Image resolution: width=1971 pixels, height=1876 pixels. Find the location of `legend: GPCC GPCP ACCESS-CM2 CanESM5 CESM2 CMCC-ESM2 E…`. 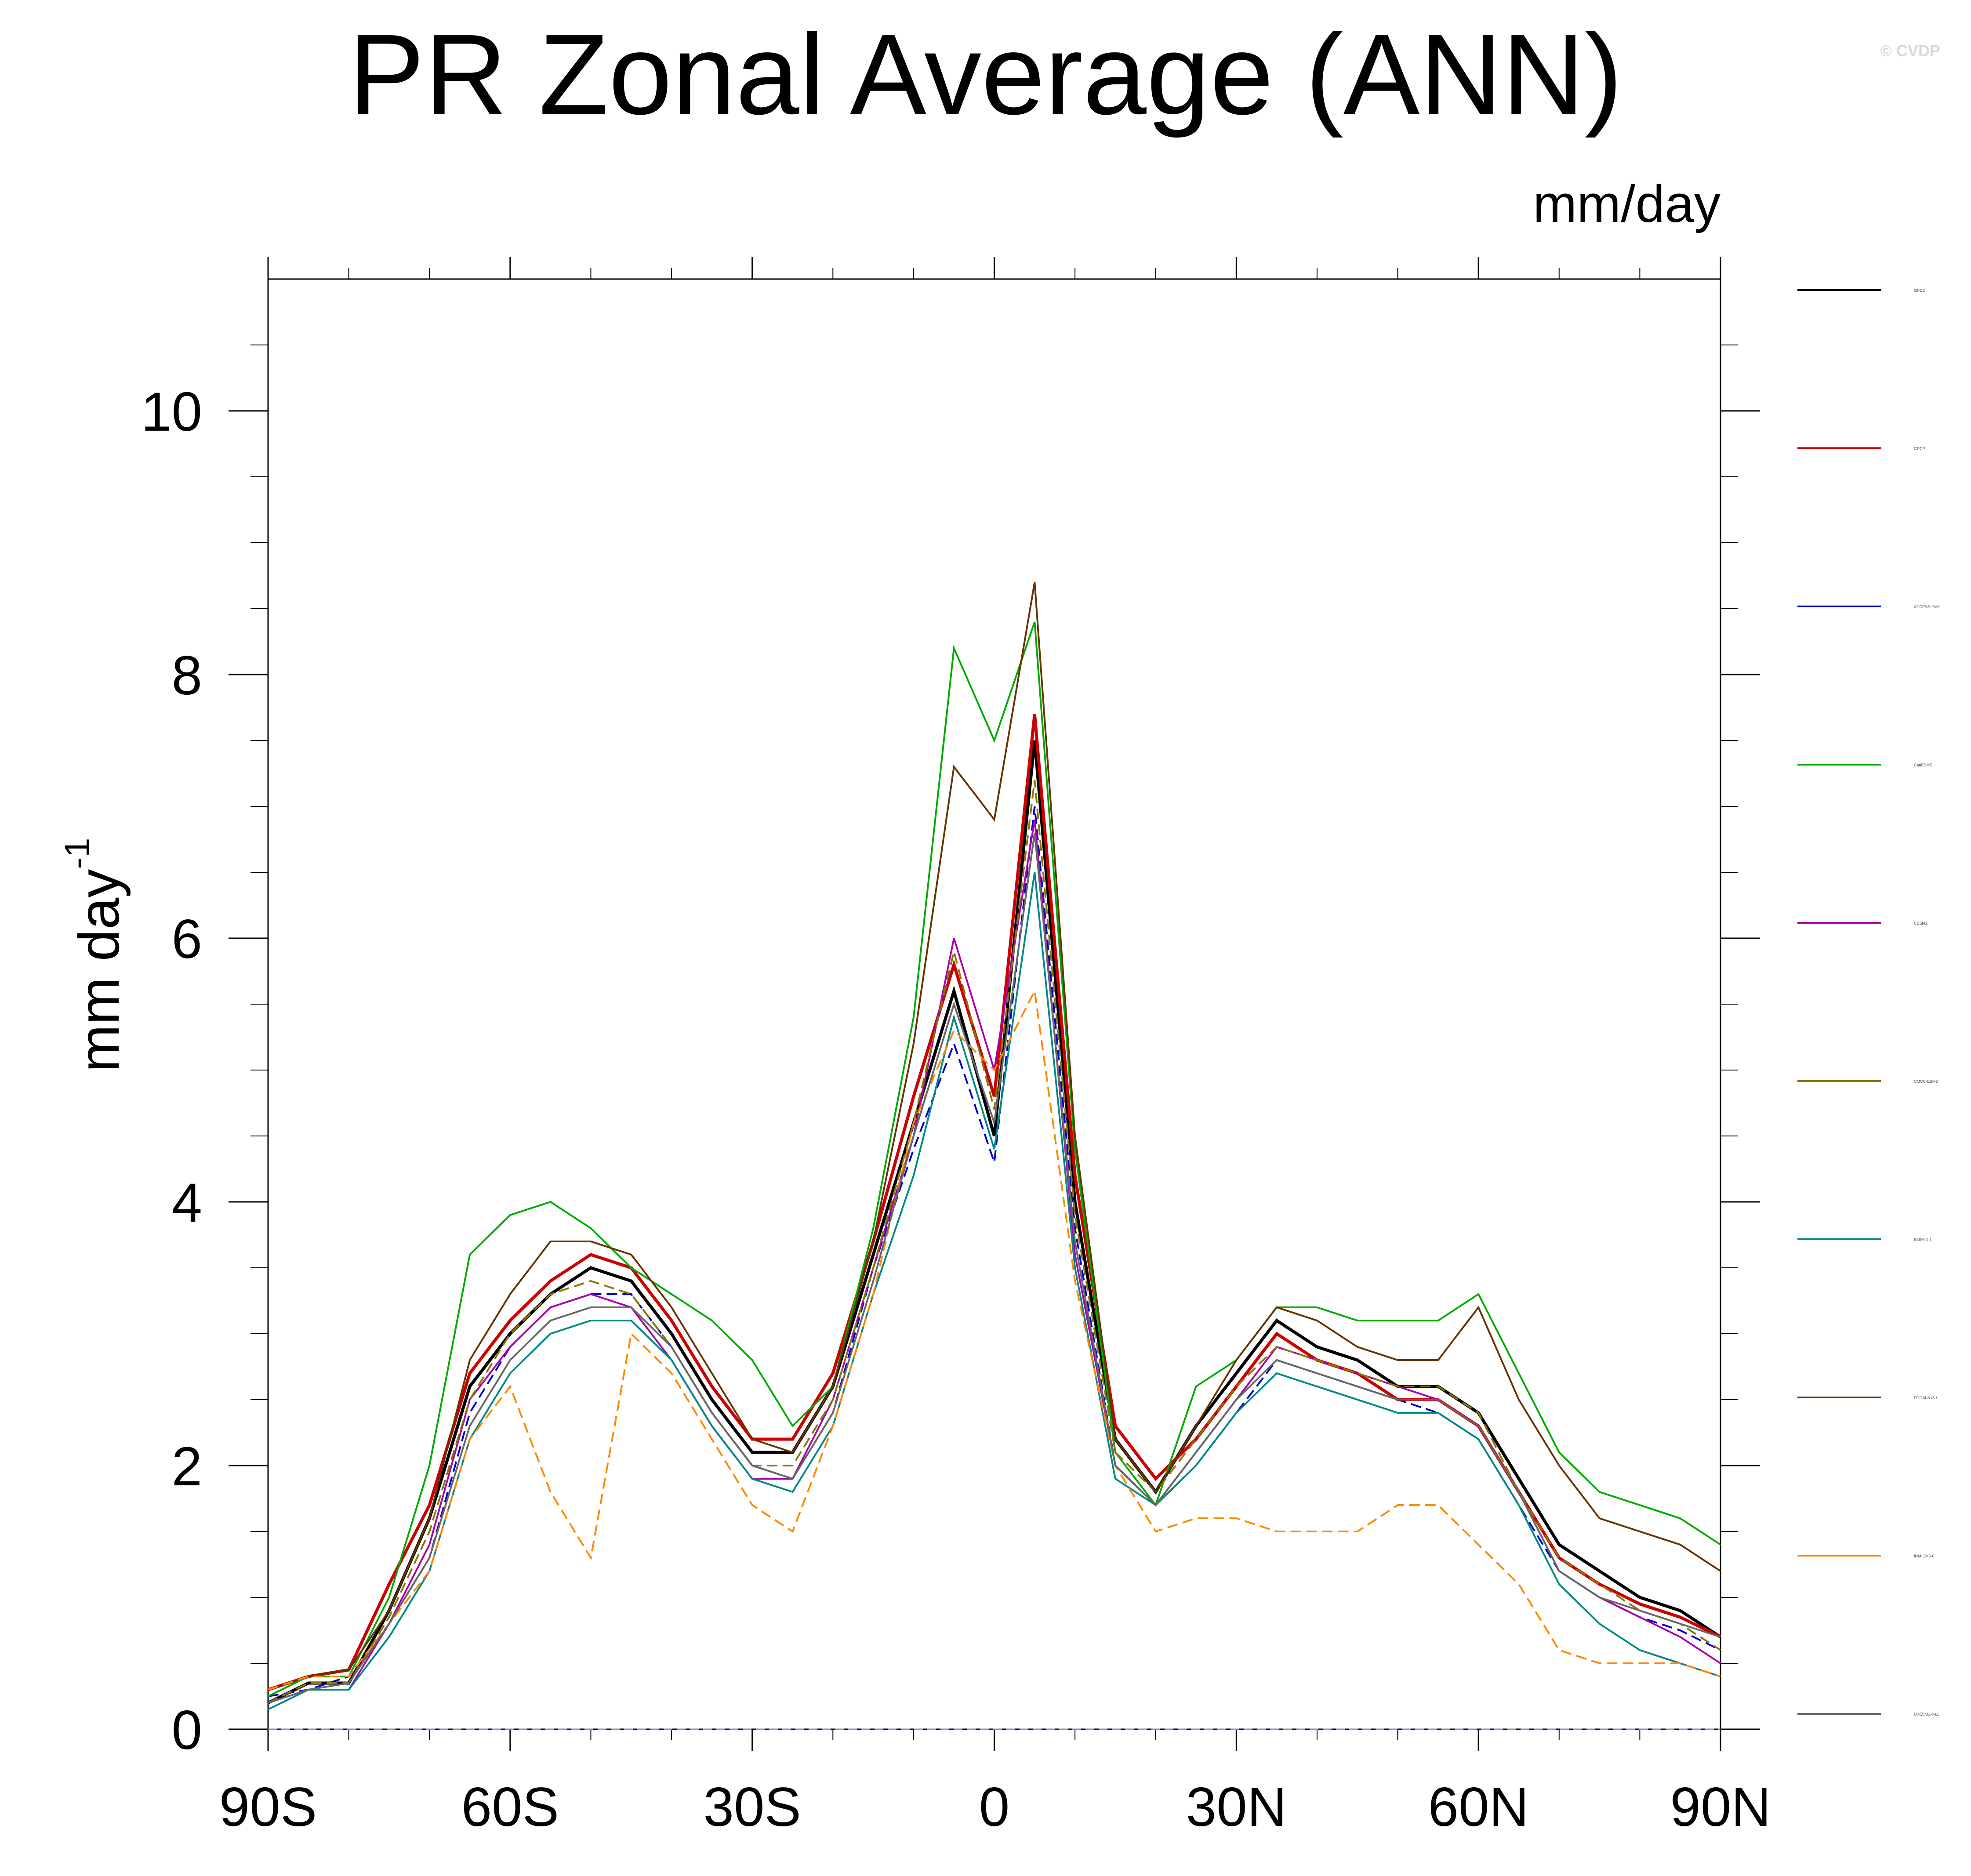

legend: GPCC GPCP ACCESS-CM2 CanESM5 CESM2 CMCC-ESM2 E… is located at coordinates (1868, 1002).